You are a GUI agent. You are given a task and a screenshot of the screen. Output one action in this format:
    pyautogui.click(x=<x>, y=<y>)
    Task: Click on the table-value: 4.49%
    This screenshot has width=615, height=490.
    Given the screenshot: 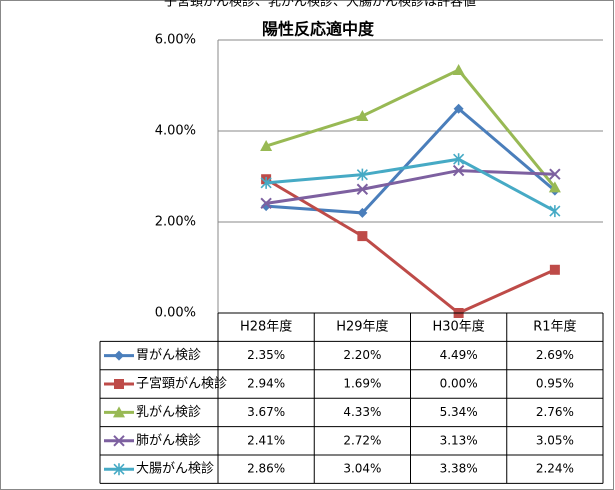 What is the action you would take?
    pyautogui.click(x=459, y=355)
    